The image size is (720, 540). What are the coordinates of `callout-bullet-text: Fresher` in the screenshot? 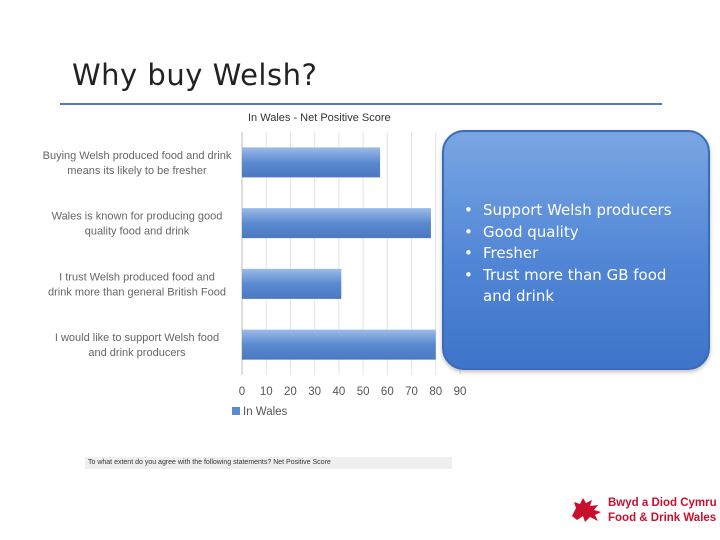 It's located at (511, 253).